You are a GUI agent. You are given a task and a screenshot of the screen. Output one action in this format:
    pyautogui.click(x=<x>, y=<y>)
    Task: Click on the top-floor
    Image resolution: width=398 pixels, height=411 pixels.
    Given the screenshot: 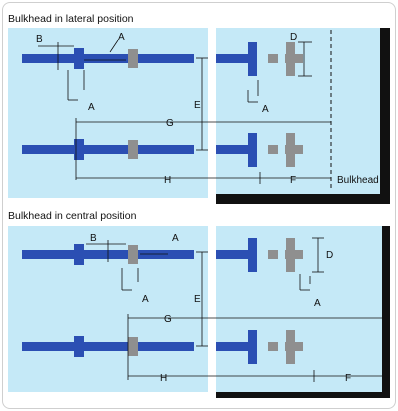 What is the action you would take?
    pyautogui.click(x=303, y=199)
    